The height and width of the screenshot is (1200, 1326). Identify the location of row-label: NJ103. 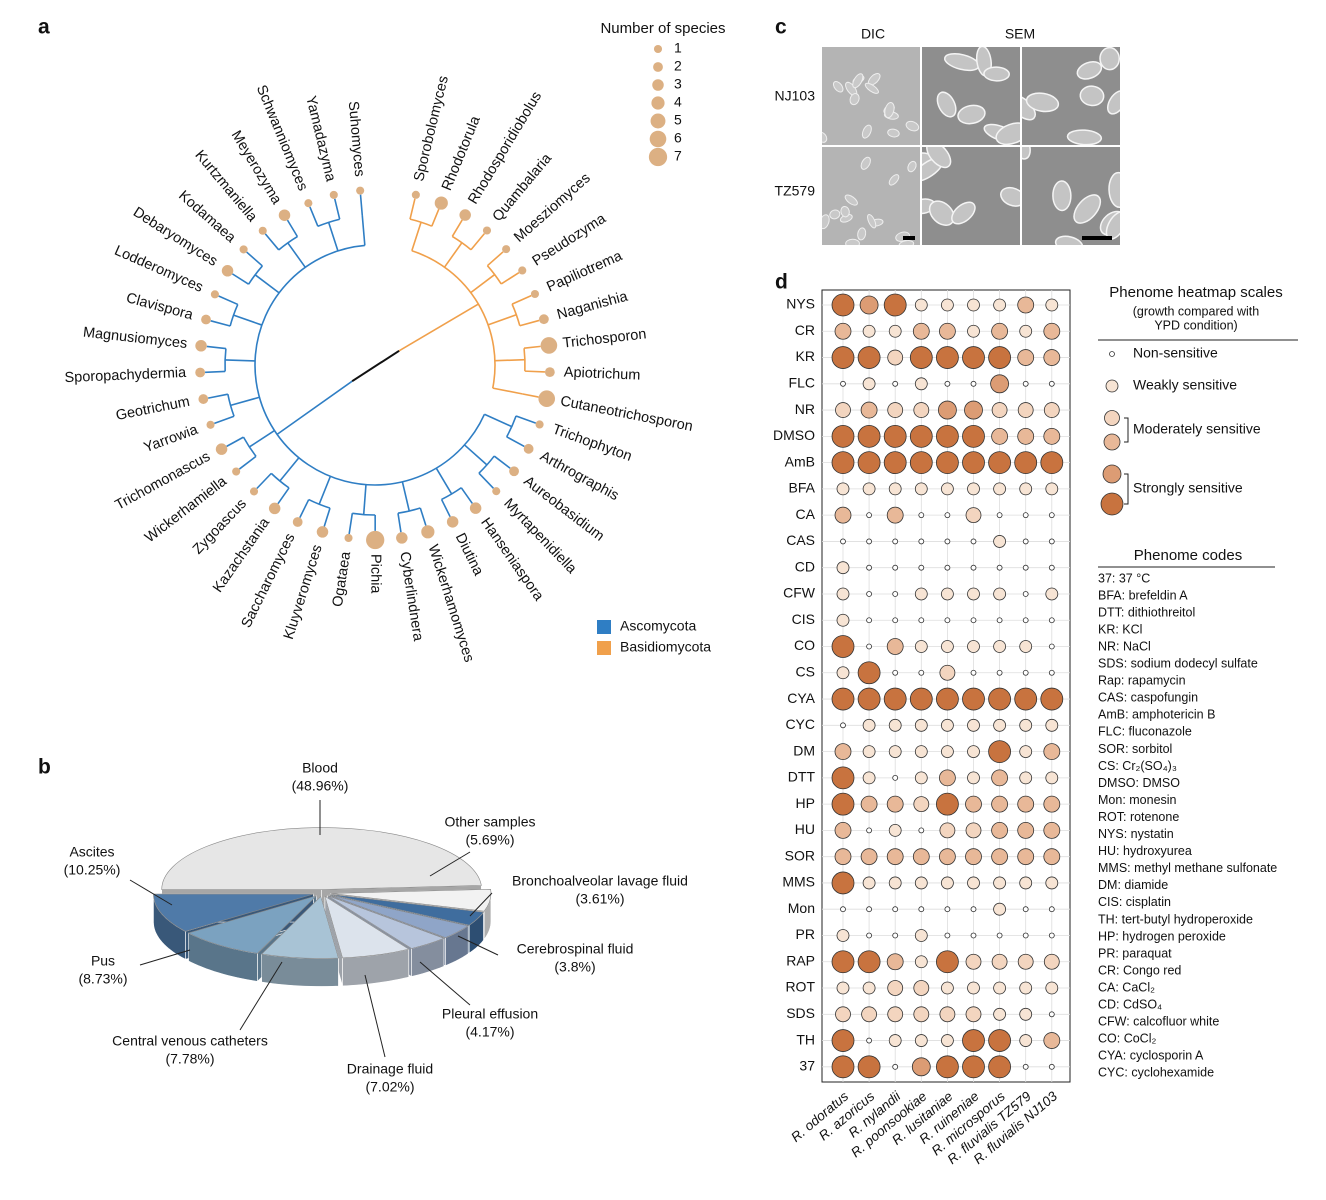
(795, 96).